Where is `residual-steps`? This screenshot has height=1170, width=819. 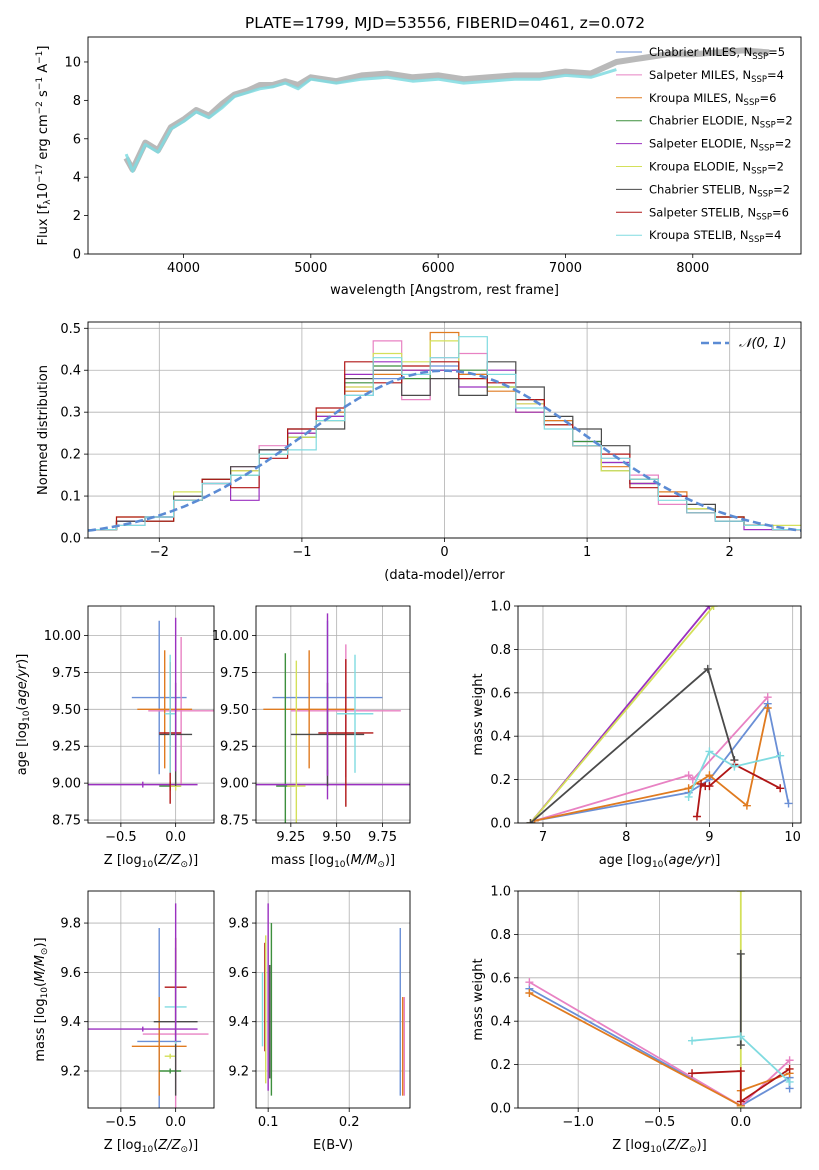
residual-steps is located at coordinates (444, 431).